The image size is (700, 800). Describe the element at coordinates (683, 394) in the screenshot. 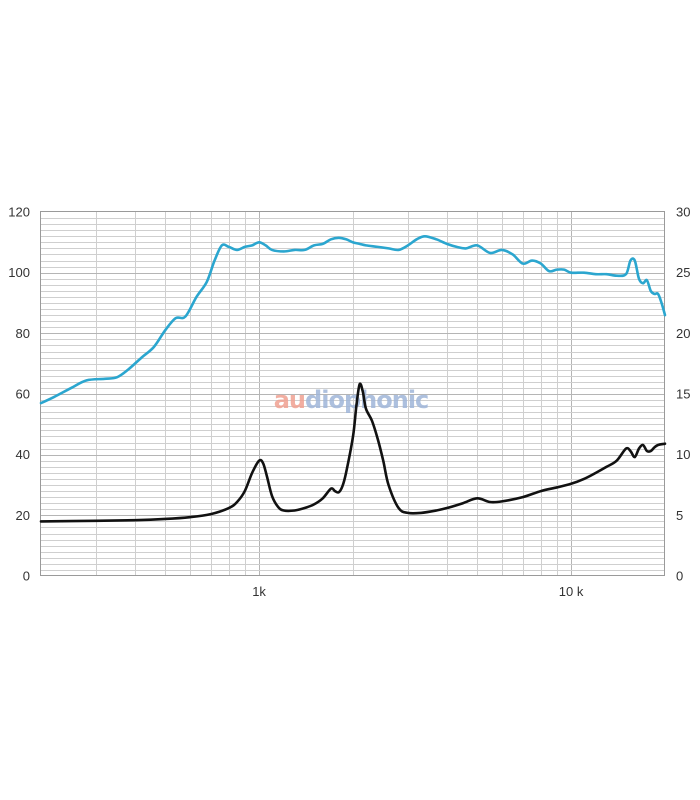

I see `y-tick-label-right: 15` at that location.